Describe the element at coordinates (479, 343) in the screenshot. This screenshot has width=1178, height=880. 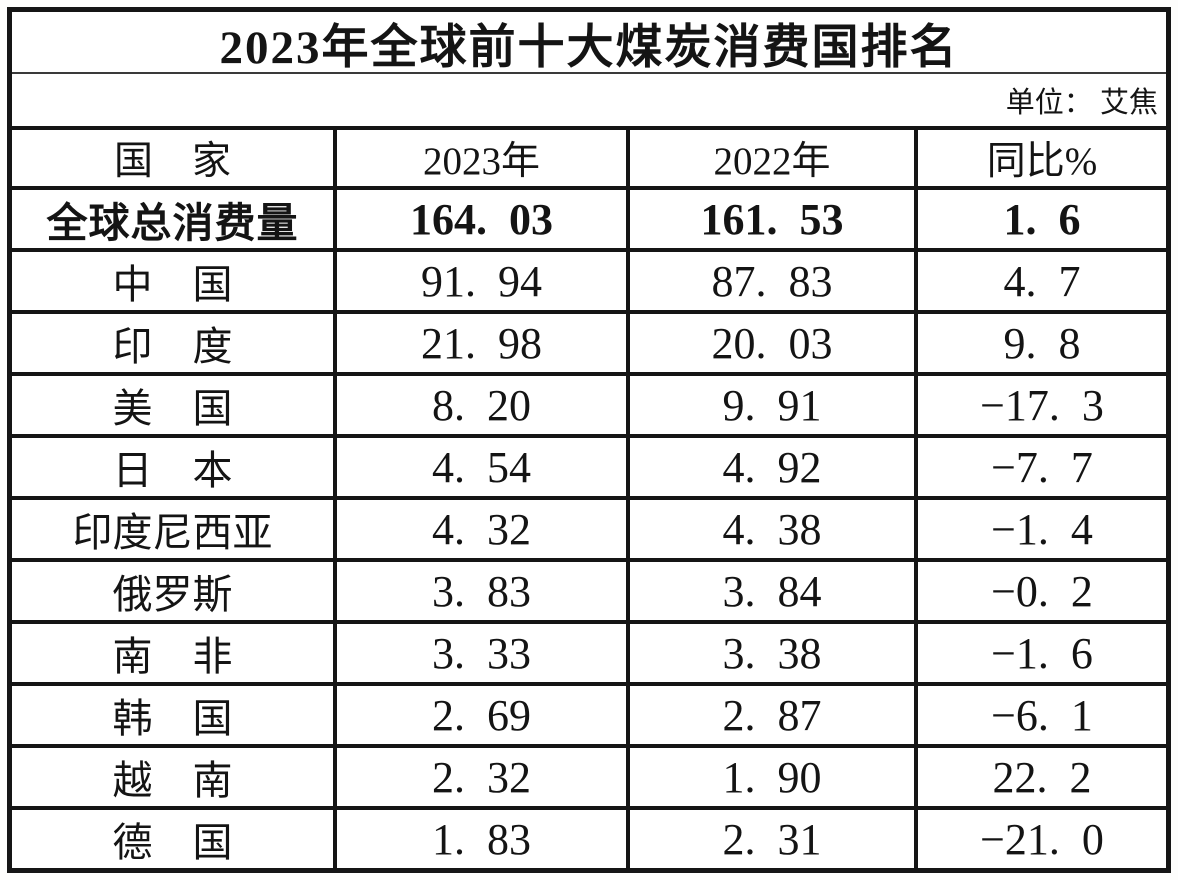
I see `cell-2023-value: 21. 98` at that location.